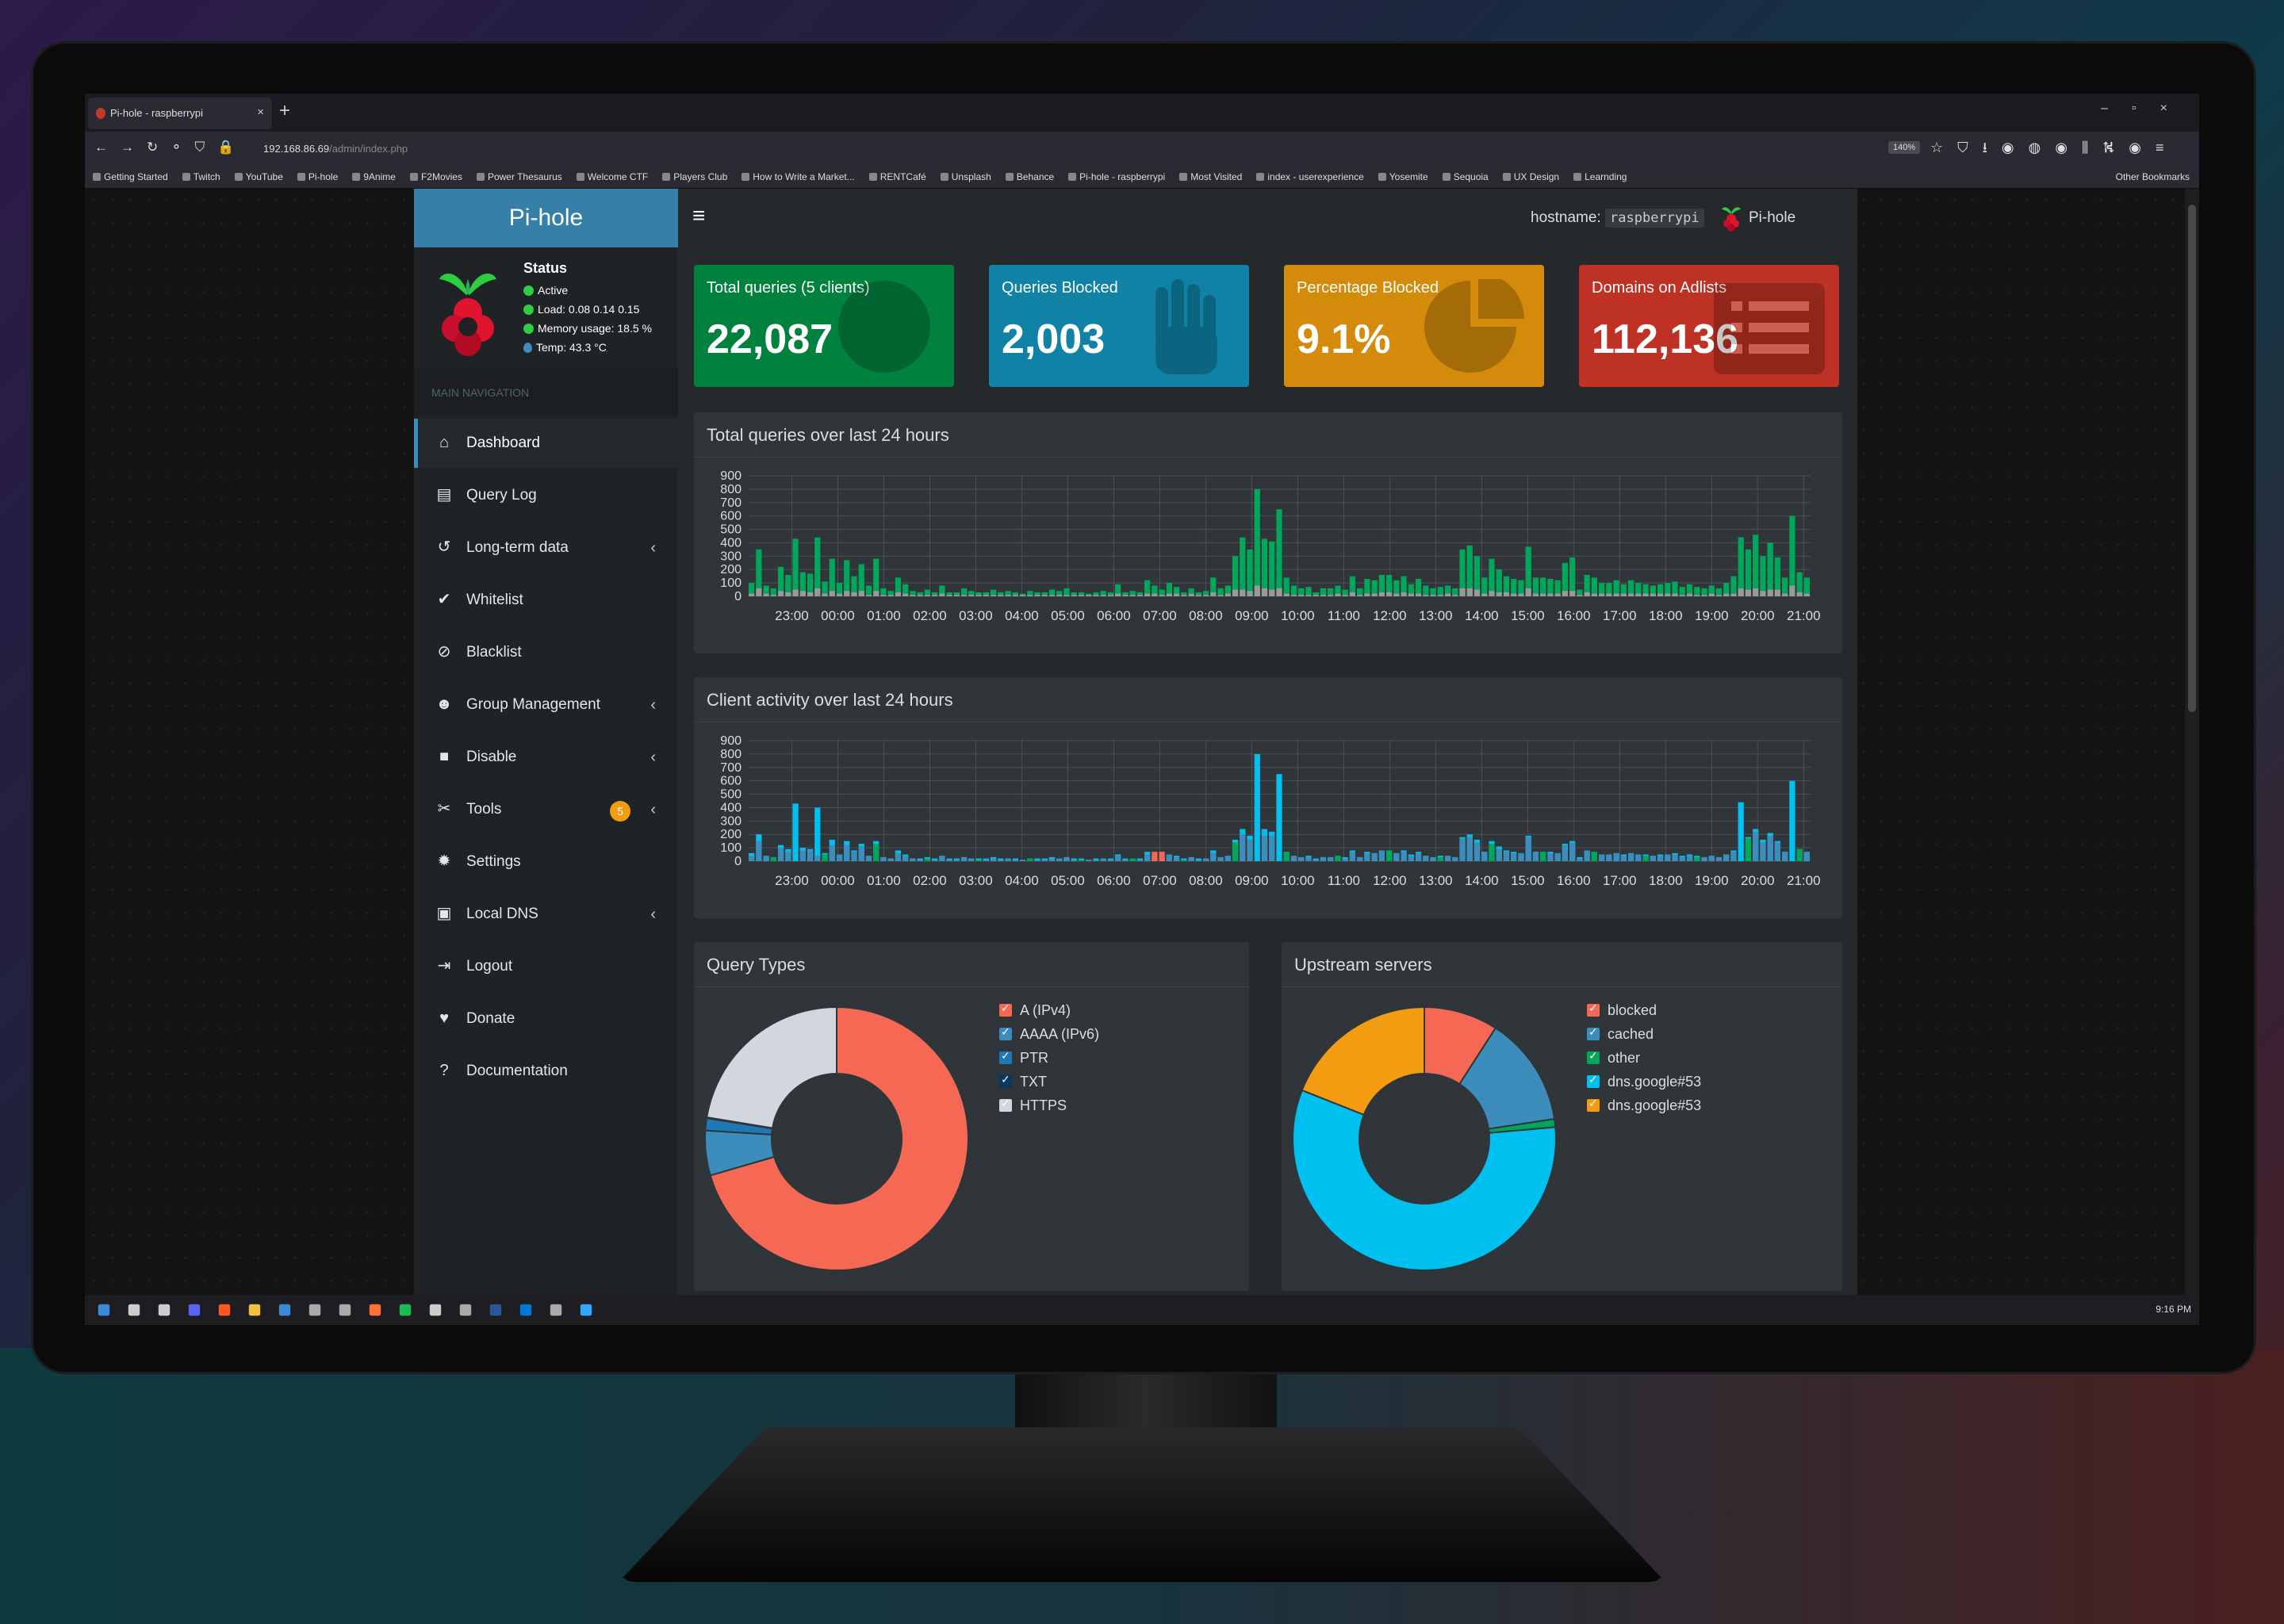  I want to click on sidebar-item-query-log: ▤ Query Log, so click(546, 495).